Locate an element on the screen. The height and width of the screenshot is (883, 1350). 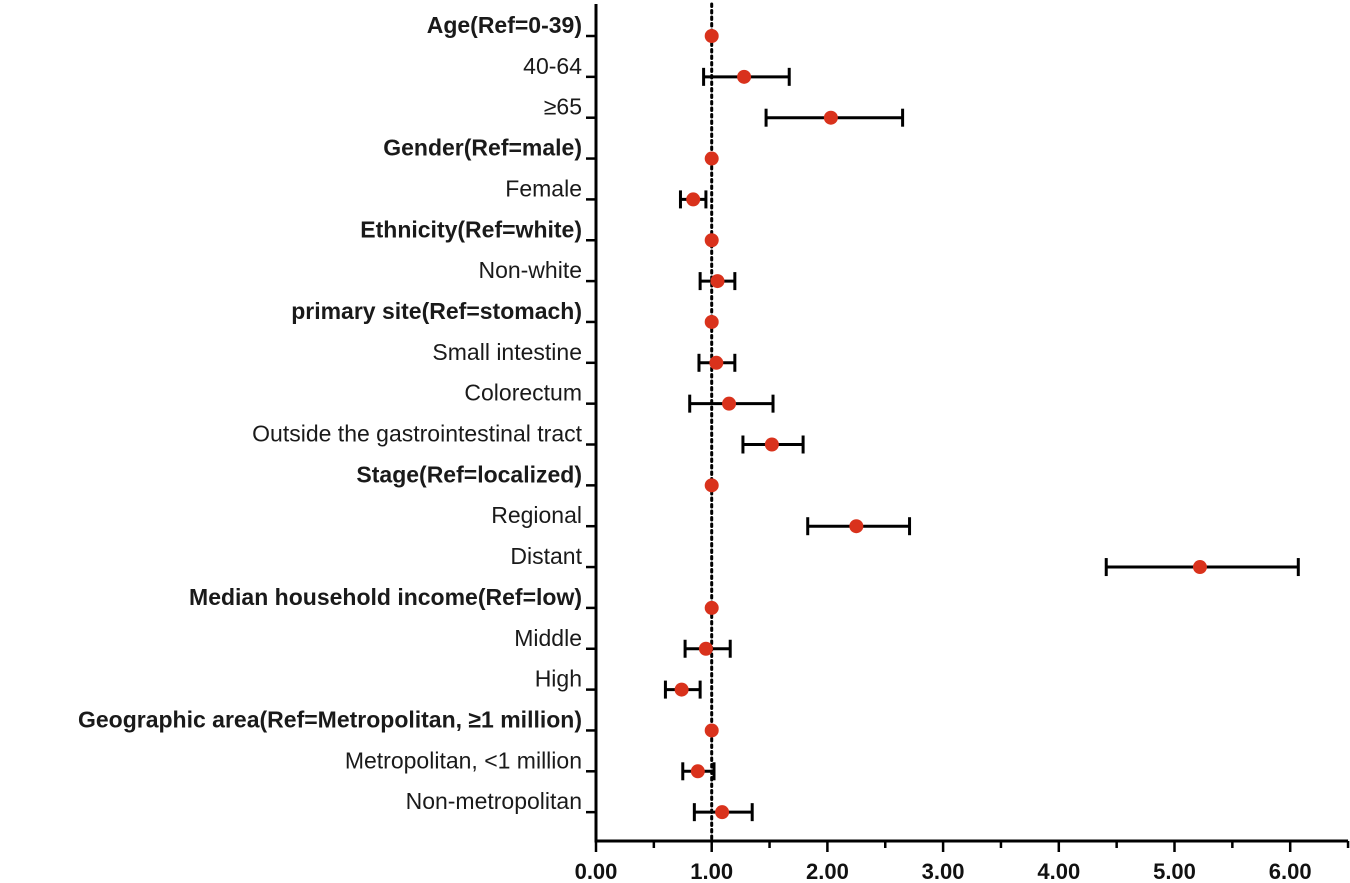
category-label: Outside the gastrointestinal tract is located at coordinates (417, 434).